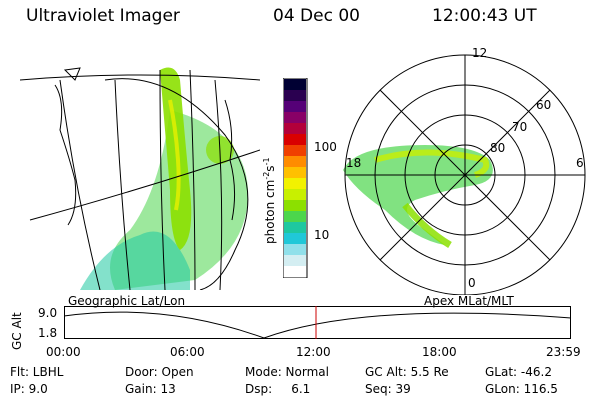 Image resolution: width=600 pixels, height=400 pixels. Describe the element at coordinates (287, 372) in the screenshot. I see `footer-mode: Mode: Normal` at that location.